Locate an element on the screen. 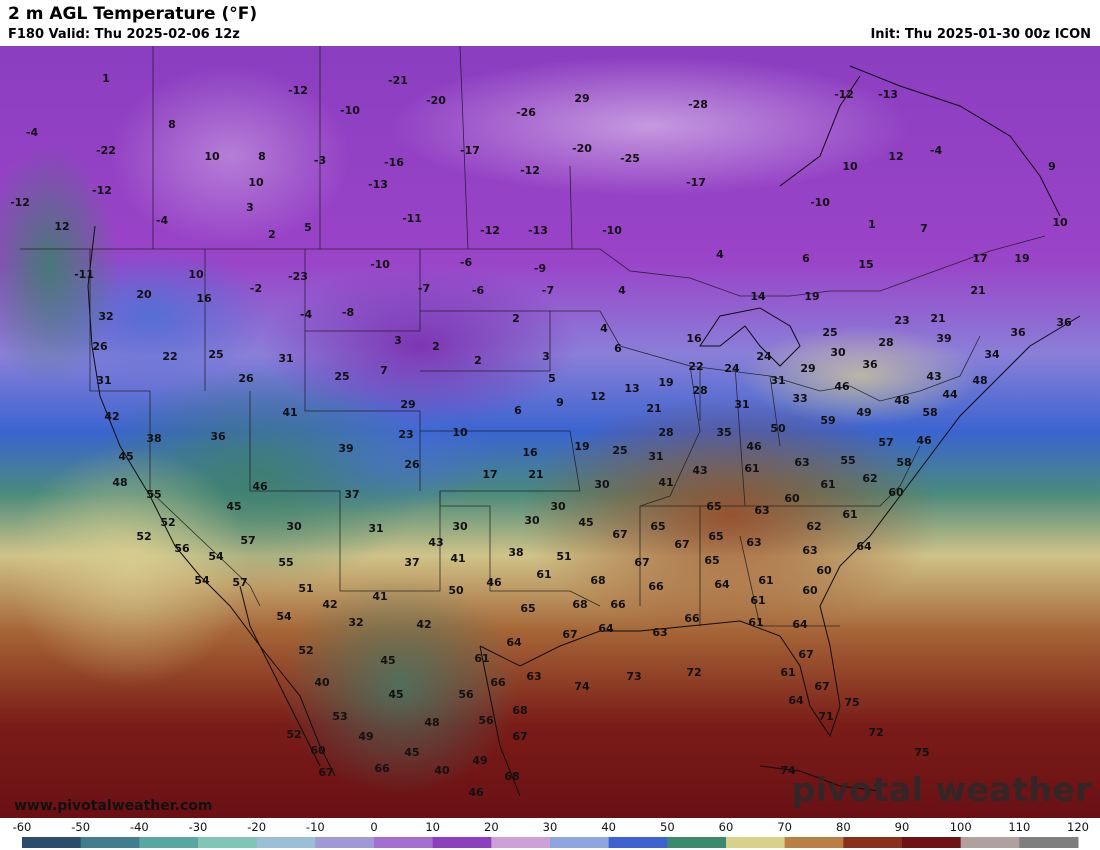 Image resolution: width=1100 pixels, height=850 pixels. temperature-label: 43 is located at coordinates (933, 376).